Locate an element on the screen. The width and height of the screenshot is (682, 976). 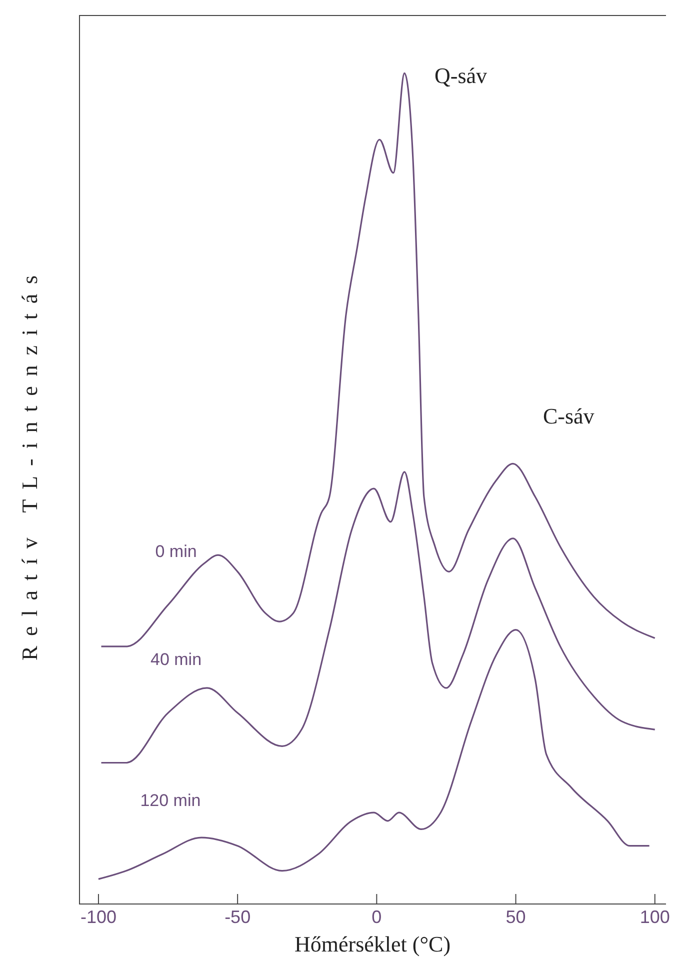
annotation: C-sáv is located at coordinates (568, 416).